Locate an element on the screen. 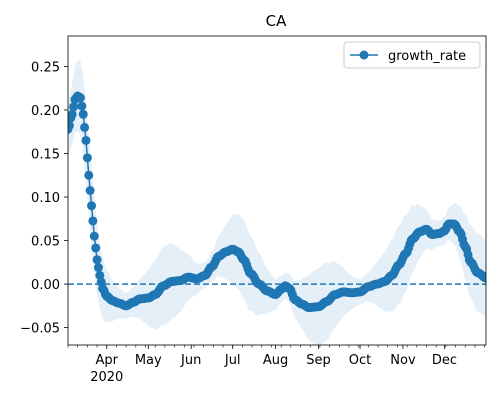 The width and height of the screenshot is (500, 400). x-tick-label: Apr is located at coordinates (107, 360).